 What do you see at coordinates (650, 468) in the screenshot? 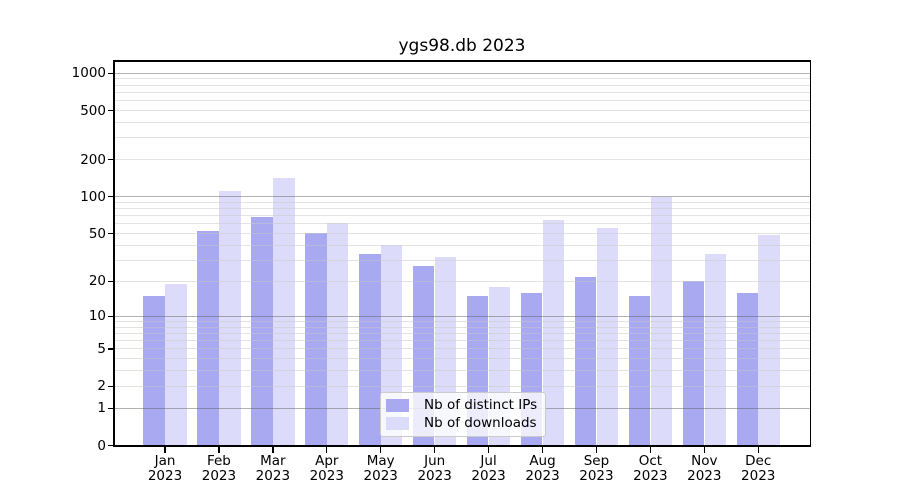
I see `x-tick-label: Oct 2023` at bounding box center [650, 468].